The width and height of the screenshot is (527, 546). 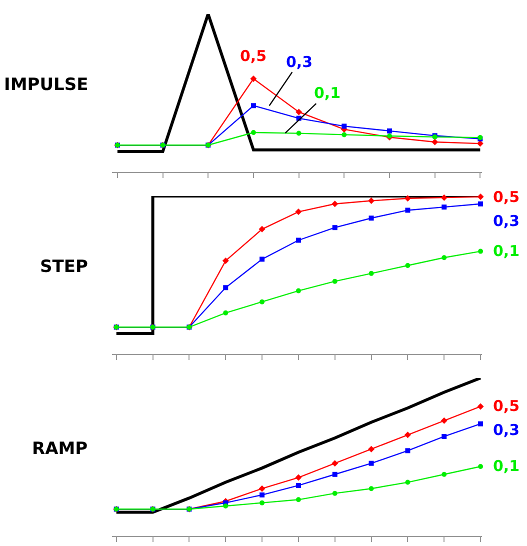 What do you see at coordinates (60, 449) in the screenshot?
I see `text: RAMP` at bounding box center [60, 449].